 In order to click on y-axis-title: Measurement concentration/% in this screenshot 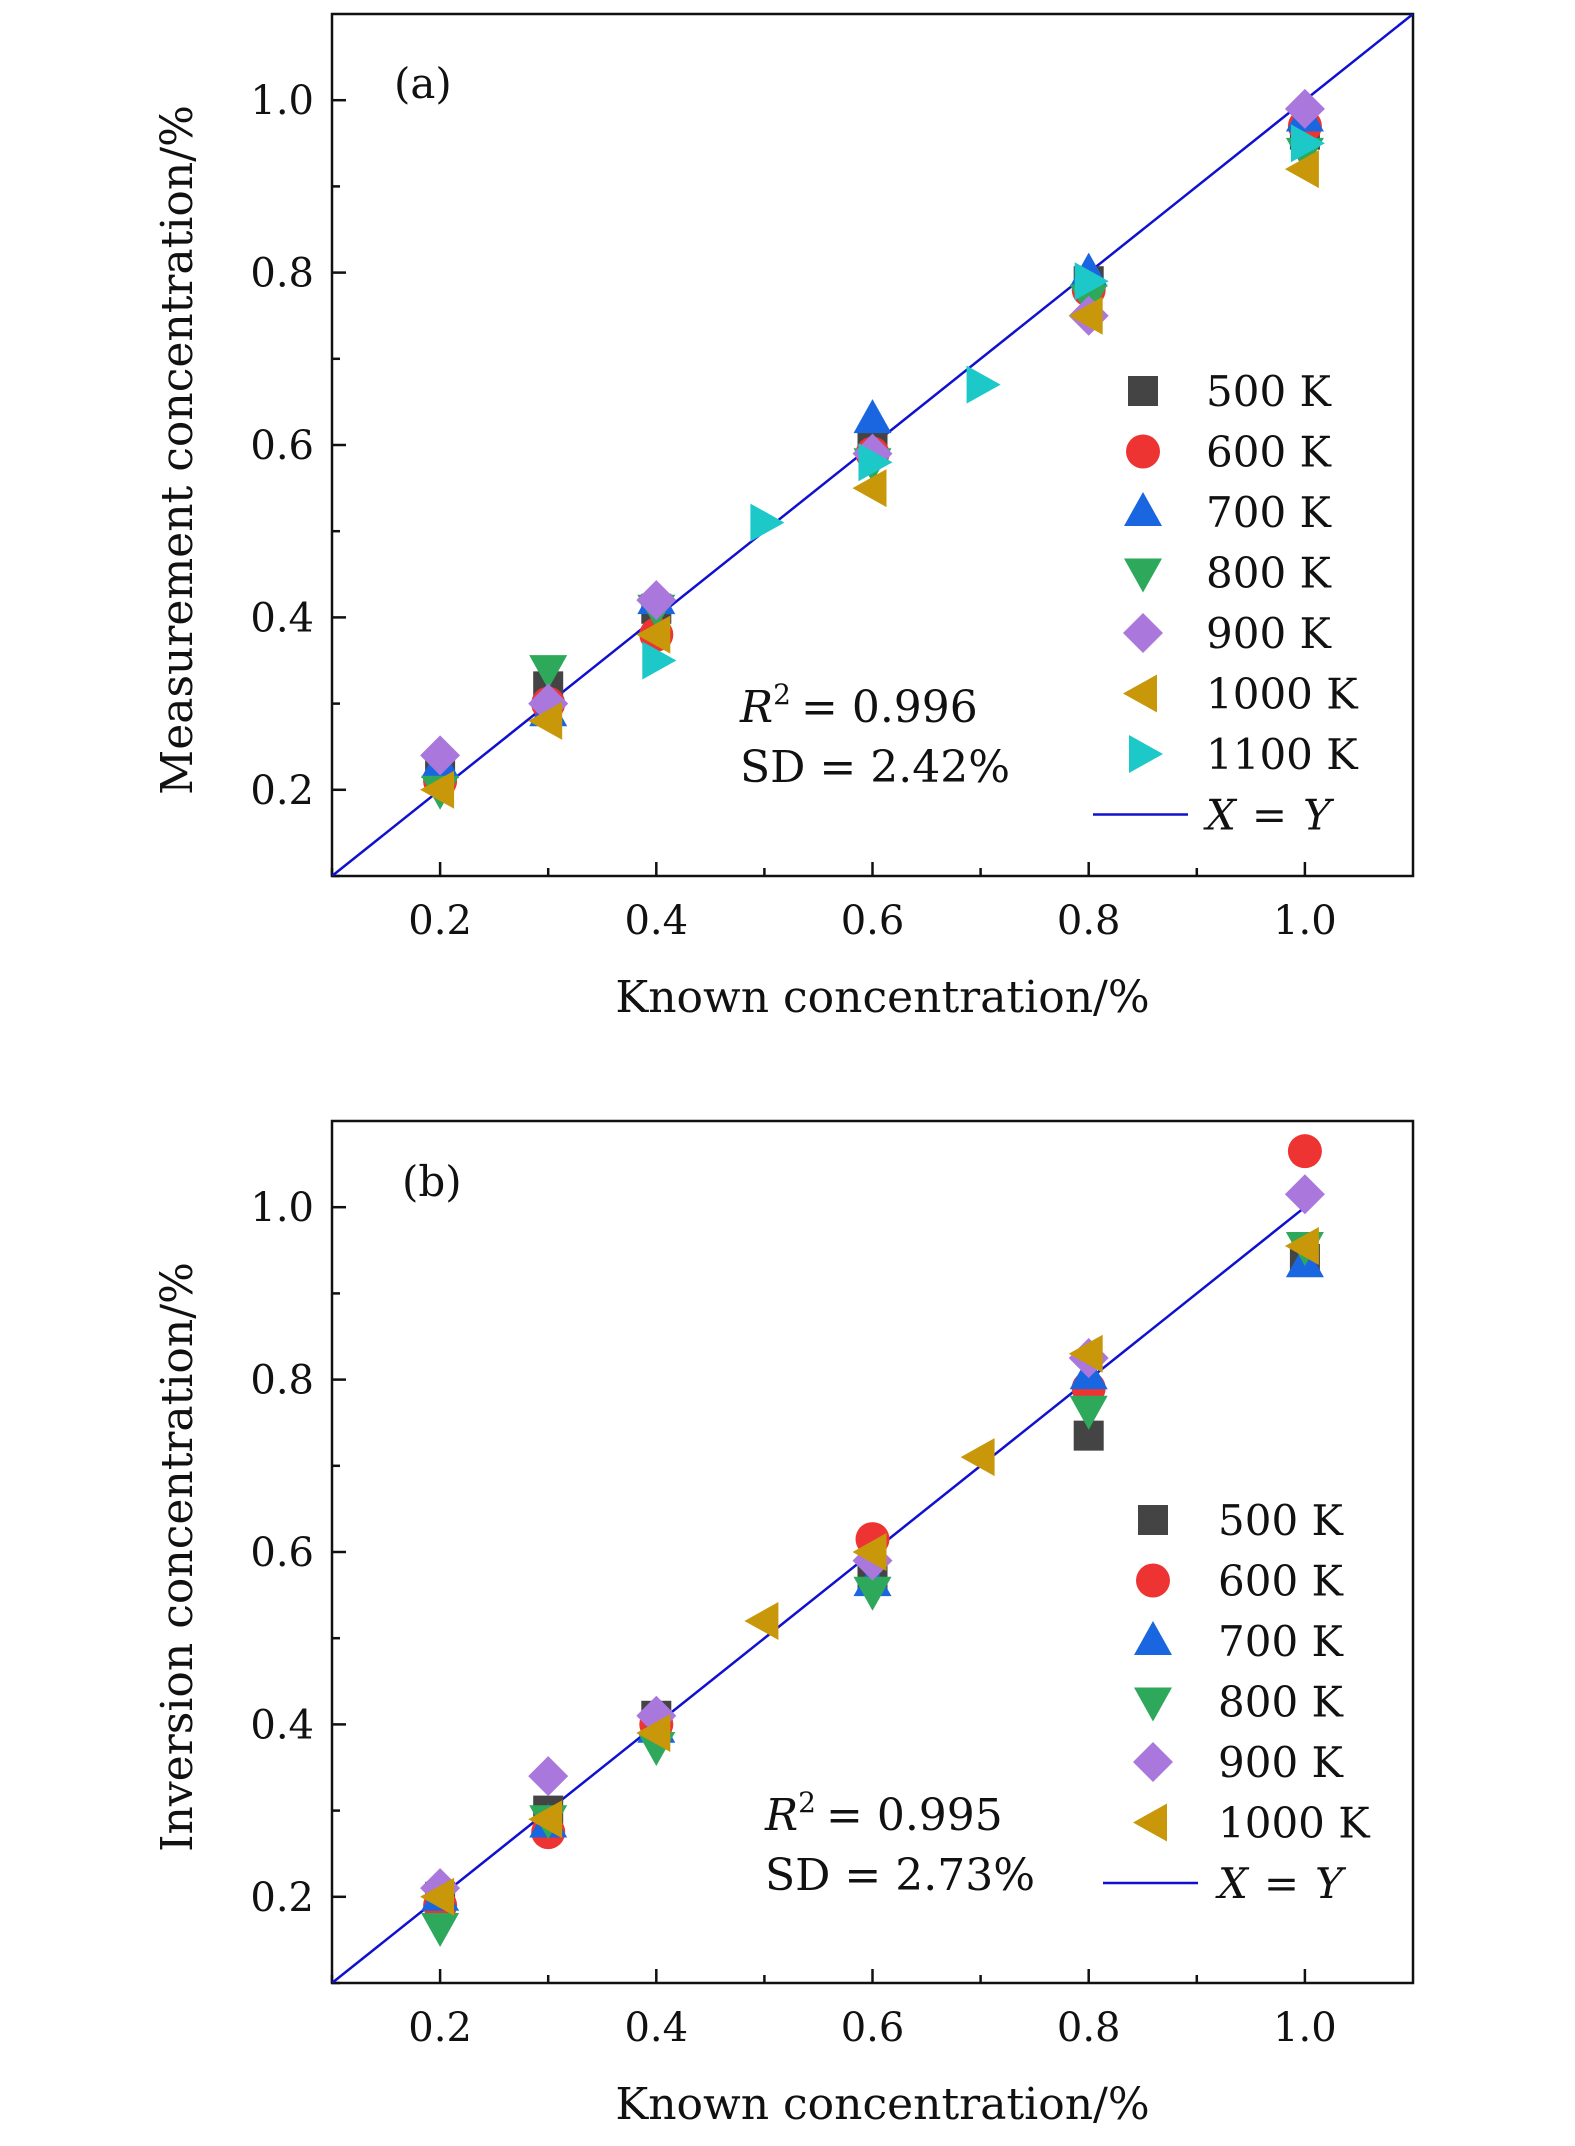, I will do `click(177, 450)`.